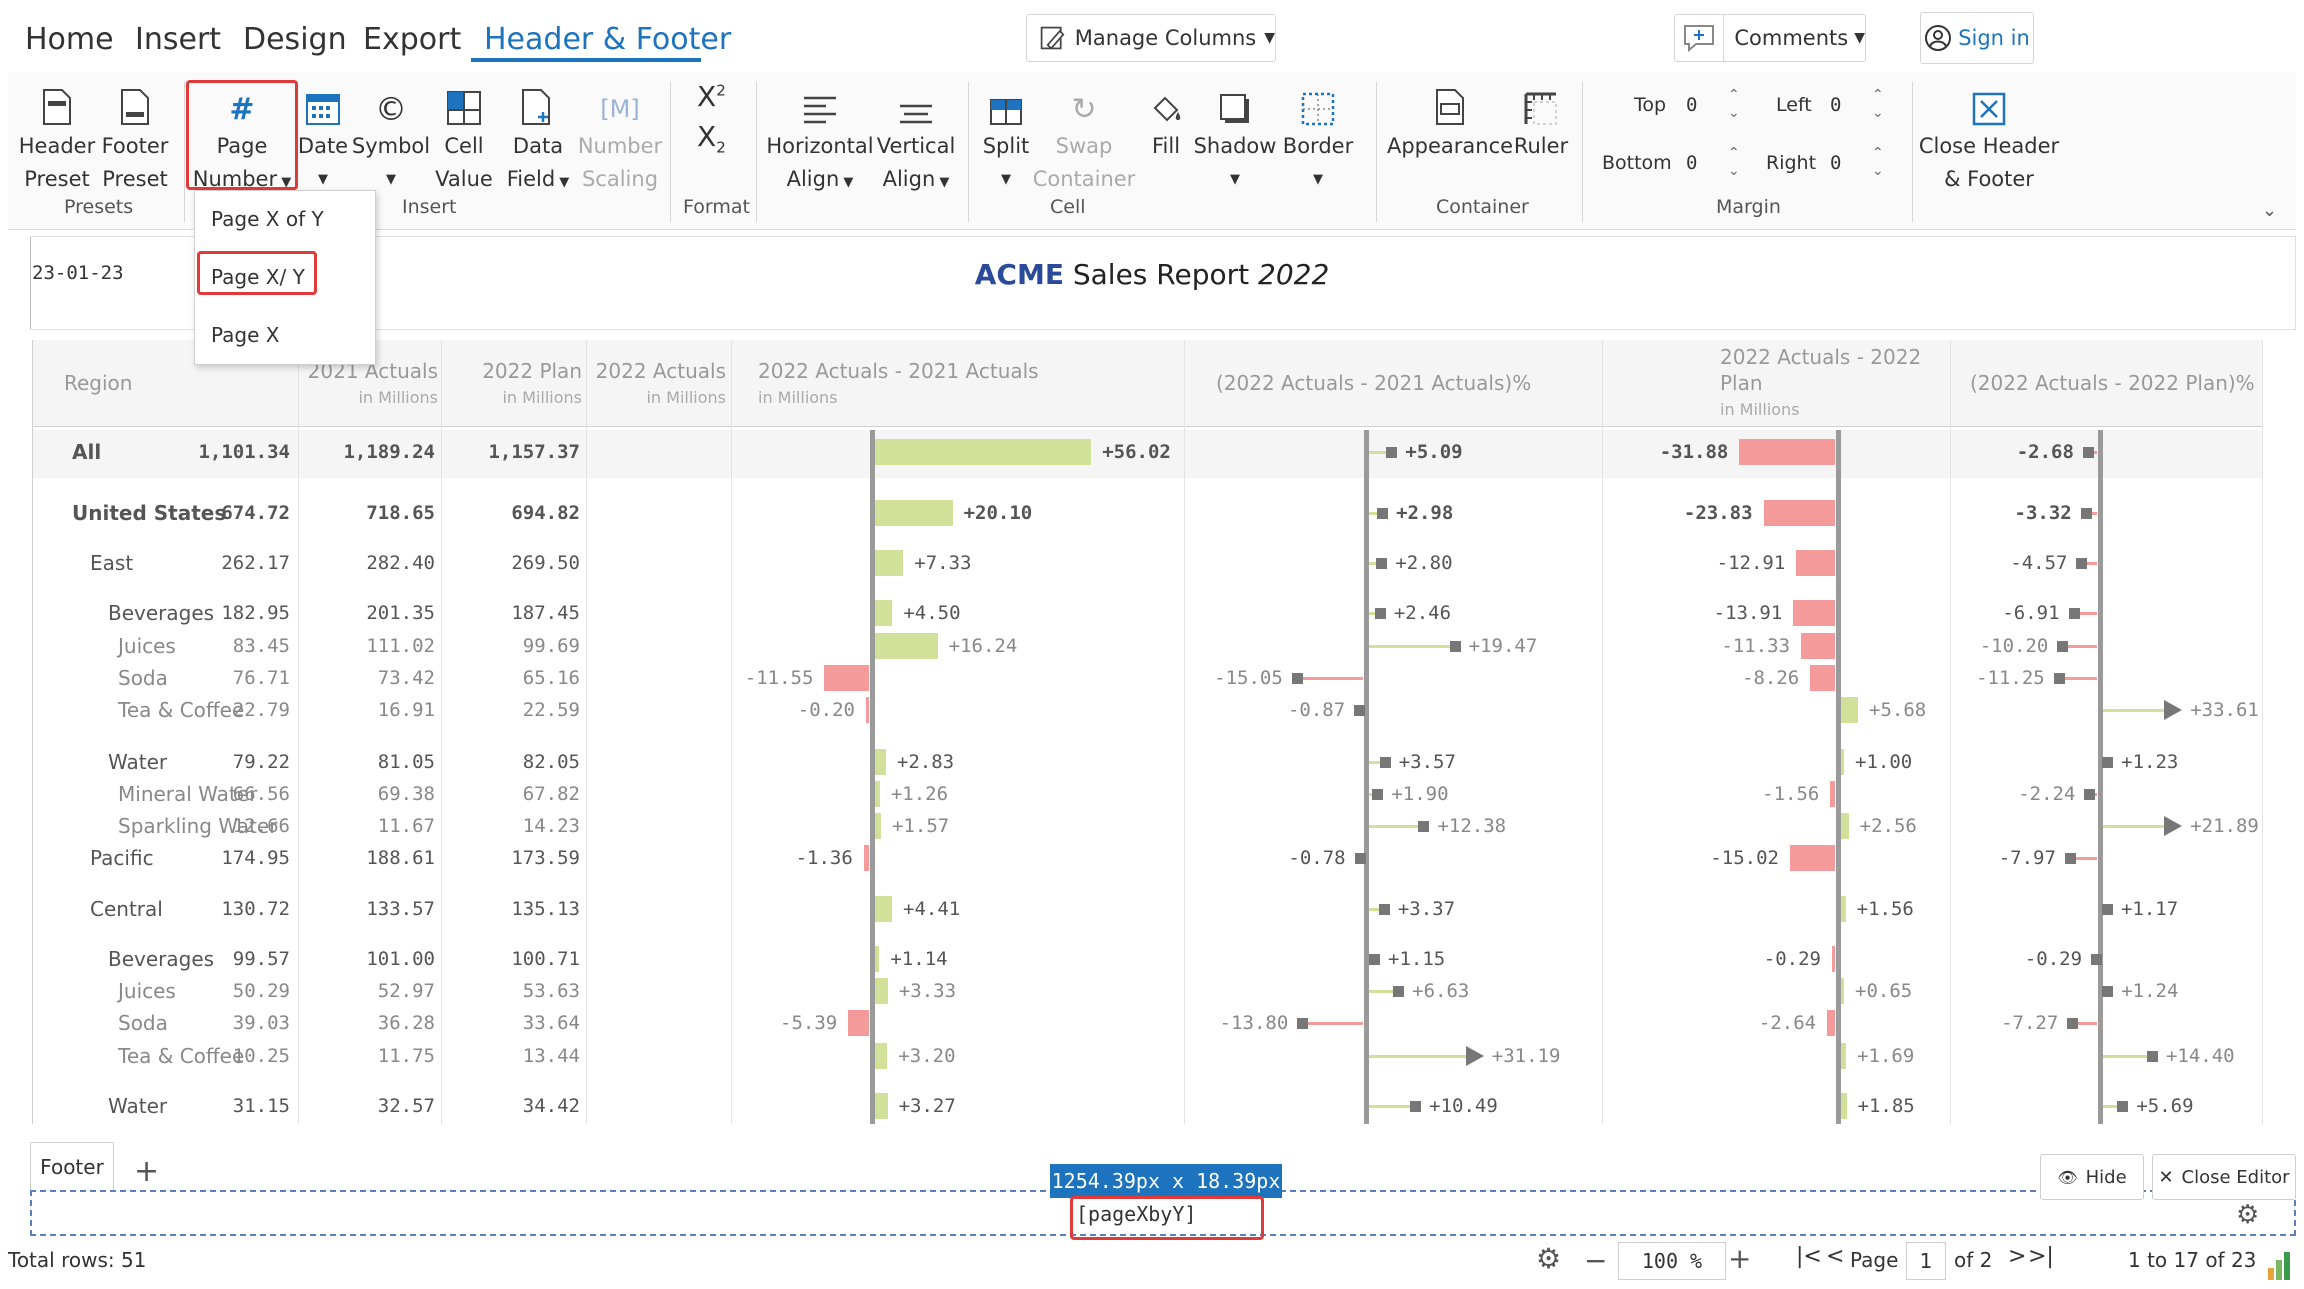  I want to click on gear-icon: ⚙, so click(2248, 1215).